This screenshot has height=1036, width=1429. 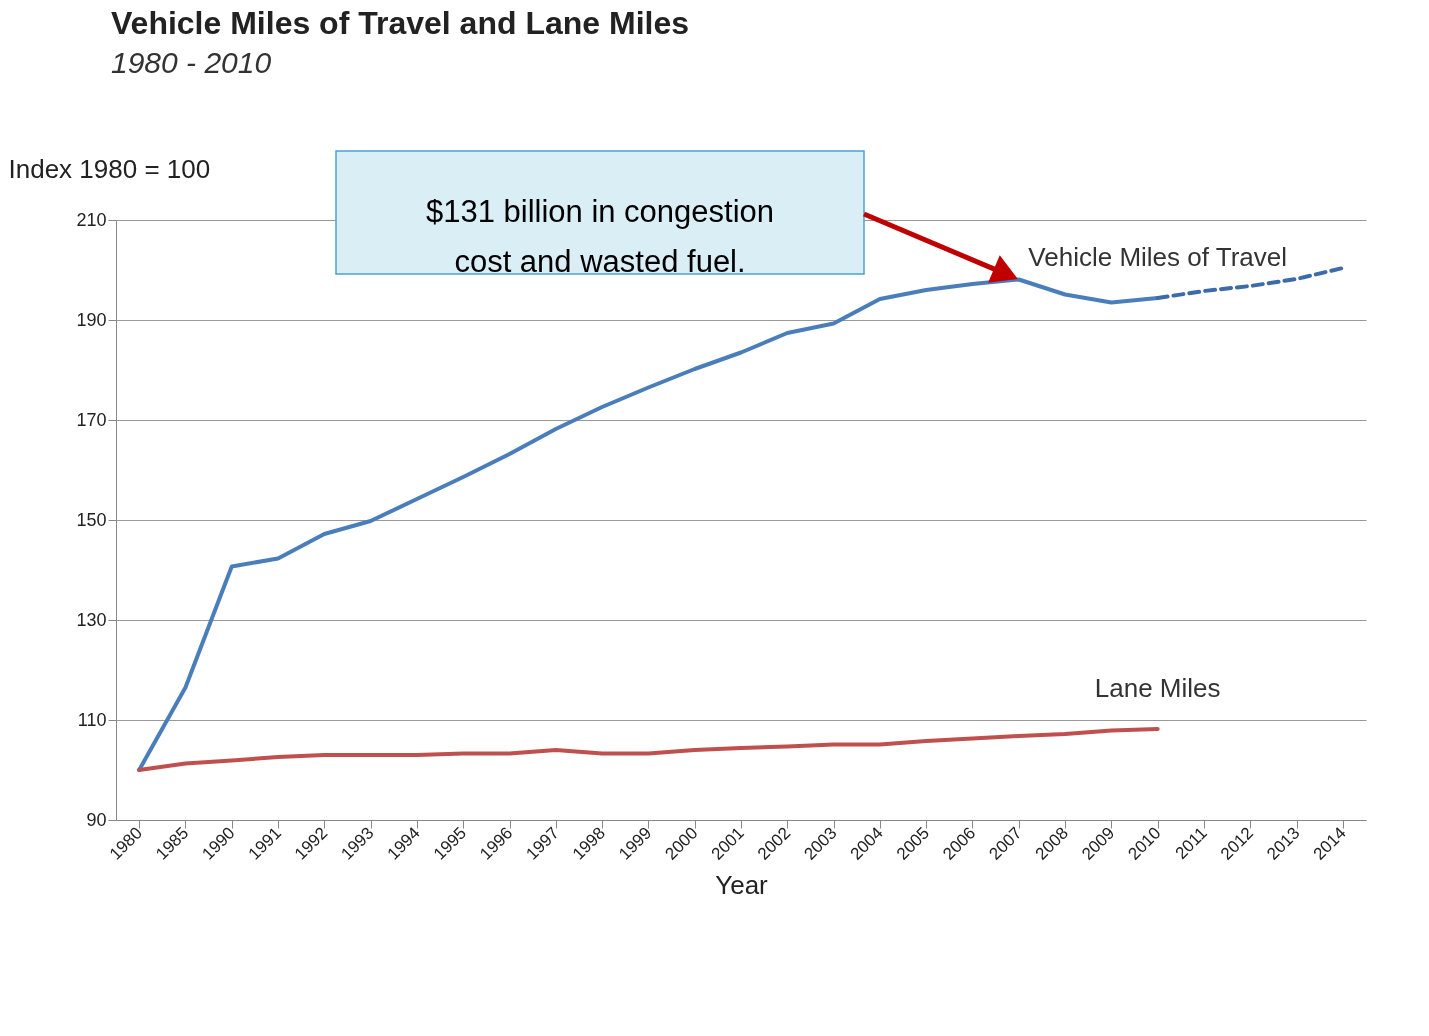 I want to click on y-tick-label: 130, so click(x=91, y=619).